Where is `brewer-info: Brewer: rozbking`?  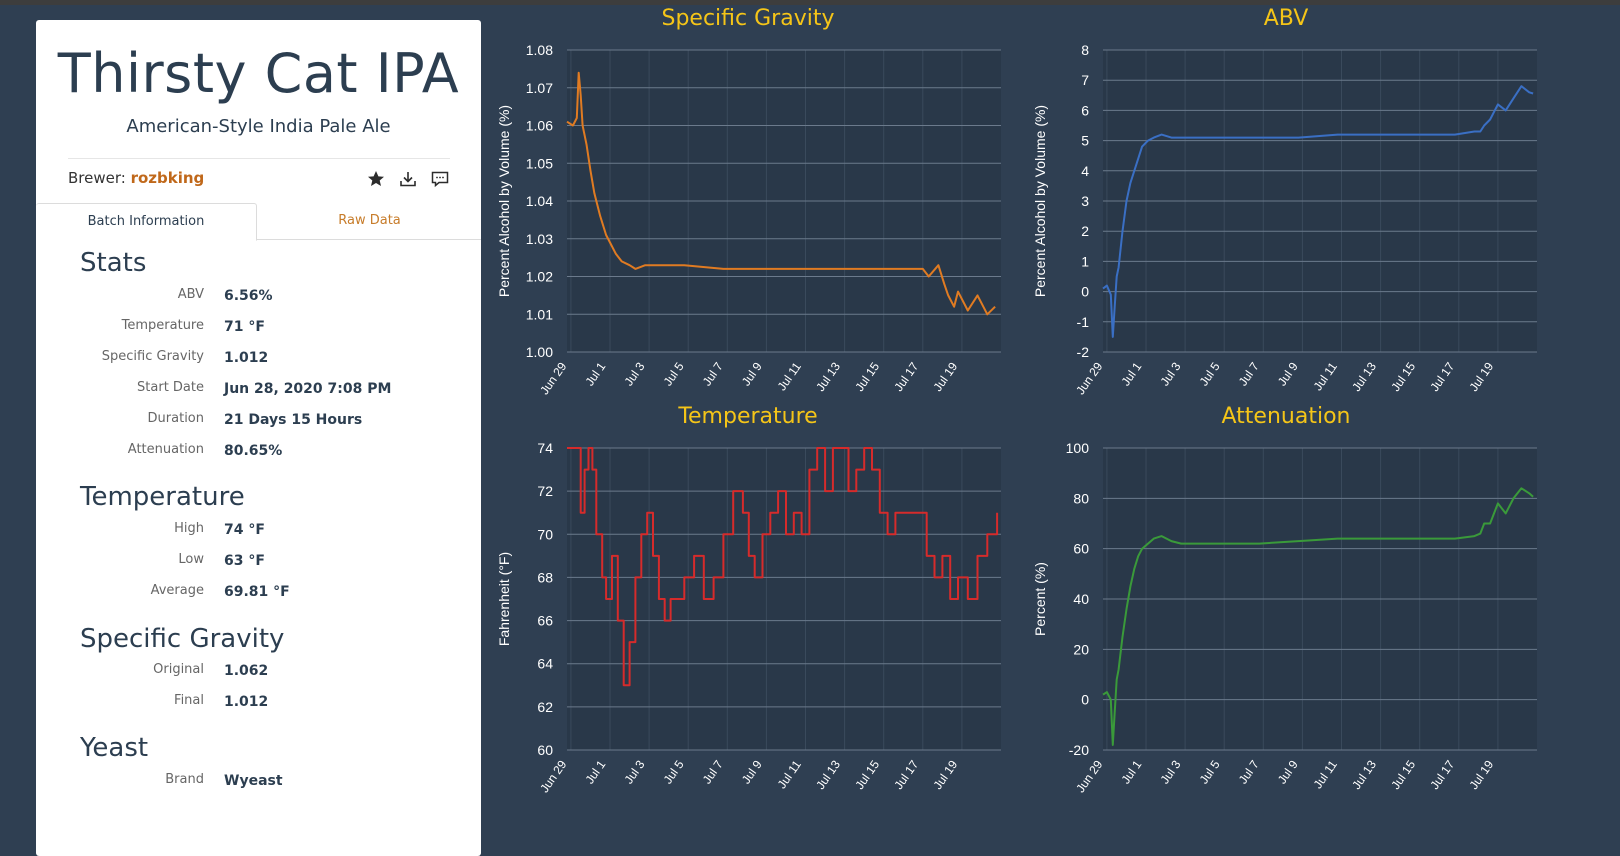 brewer-info: Brewer: rozbking is located at coordinates (136, 178).